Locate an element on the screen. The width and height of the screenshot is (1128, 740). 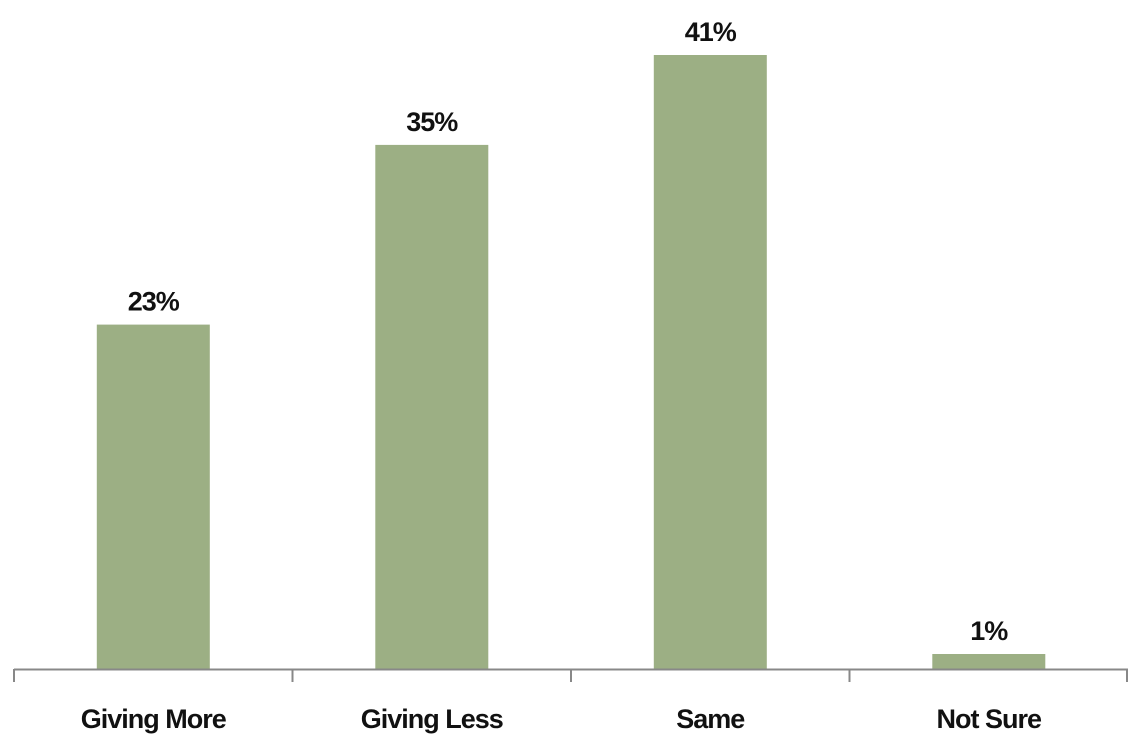
data-label-giving-less: 35% is located at coordinates (432, 122).